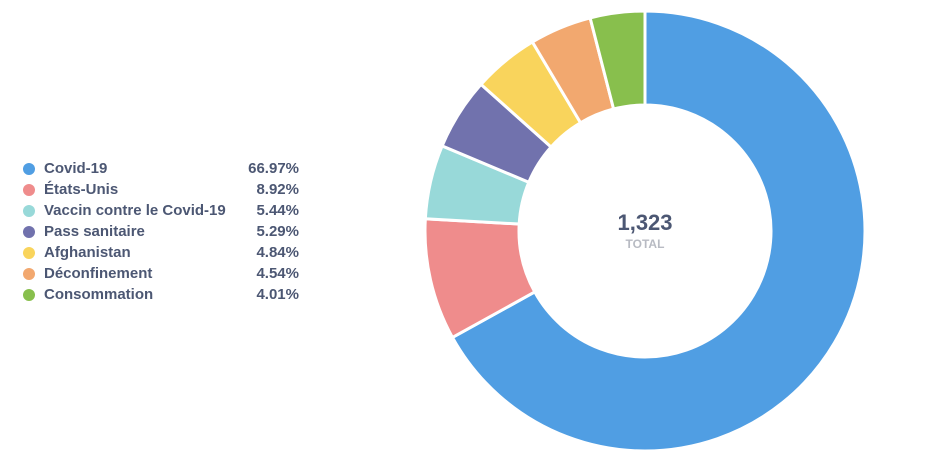 The width and height of the screenshot is (941, 463). What do you see at coordinates (98, 273) in the screenshot?
I see `legend-label: Déconfinement` at bounding box center [98, 273].